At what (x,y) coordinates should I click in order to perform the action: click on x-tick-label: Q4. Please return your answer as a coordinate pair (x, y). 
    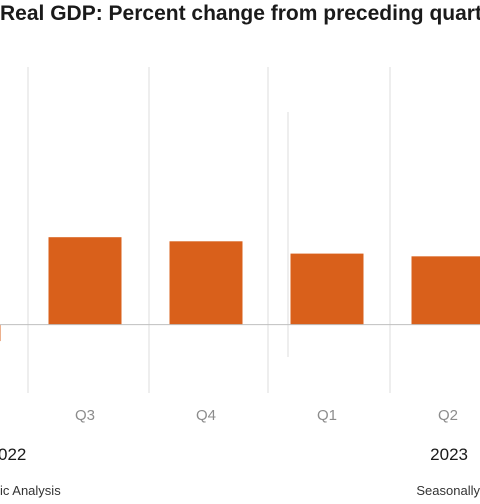
    Looking at the image, I should click on (206, 415).